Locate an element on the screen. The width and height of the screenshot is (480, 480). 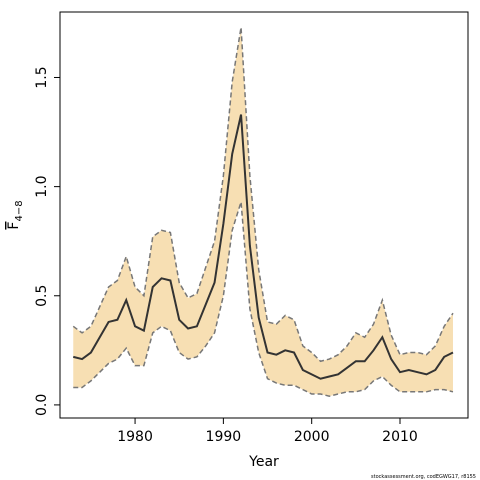
x-tick-label: 1990 is located at coordinates (224, 437).